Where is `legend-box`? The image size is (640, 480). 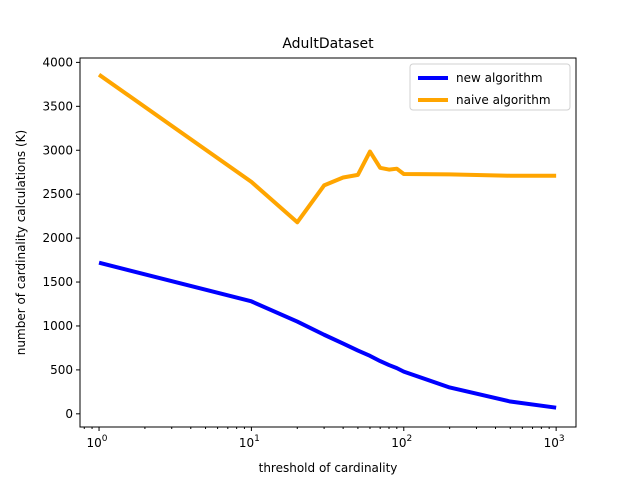
legend-box is located at coordinates (490, 87).